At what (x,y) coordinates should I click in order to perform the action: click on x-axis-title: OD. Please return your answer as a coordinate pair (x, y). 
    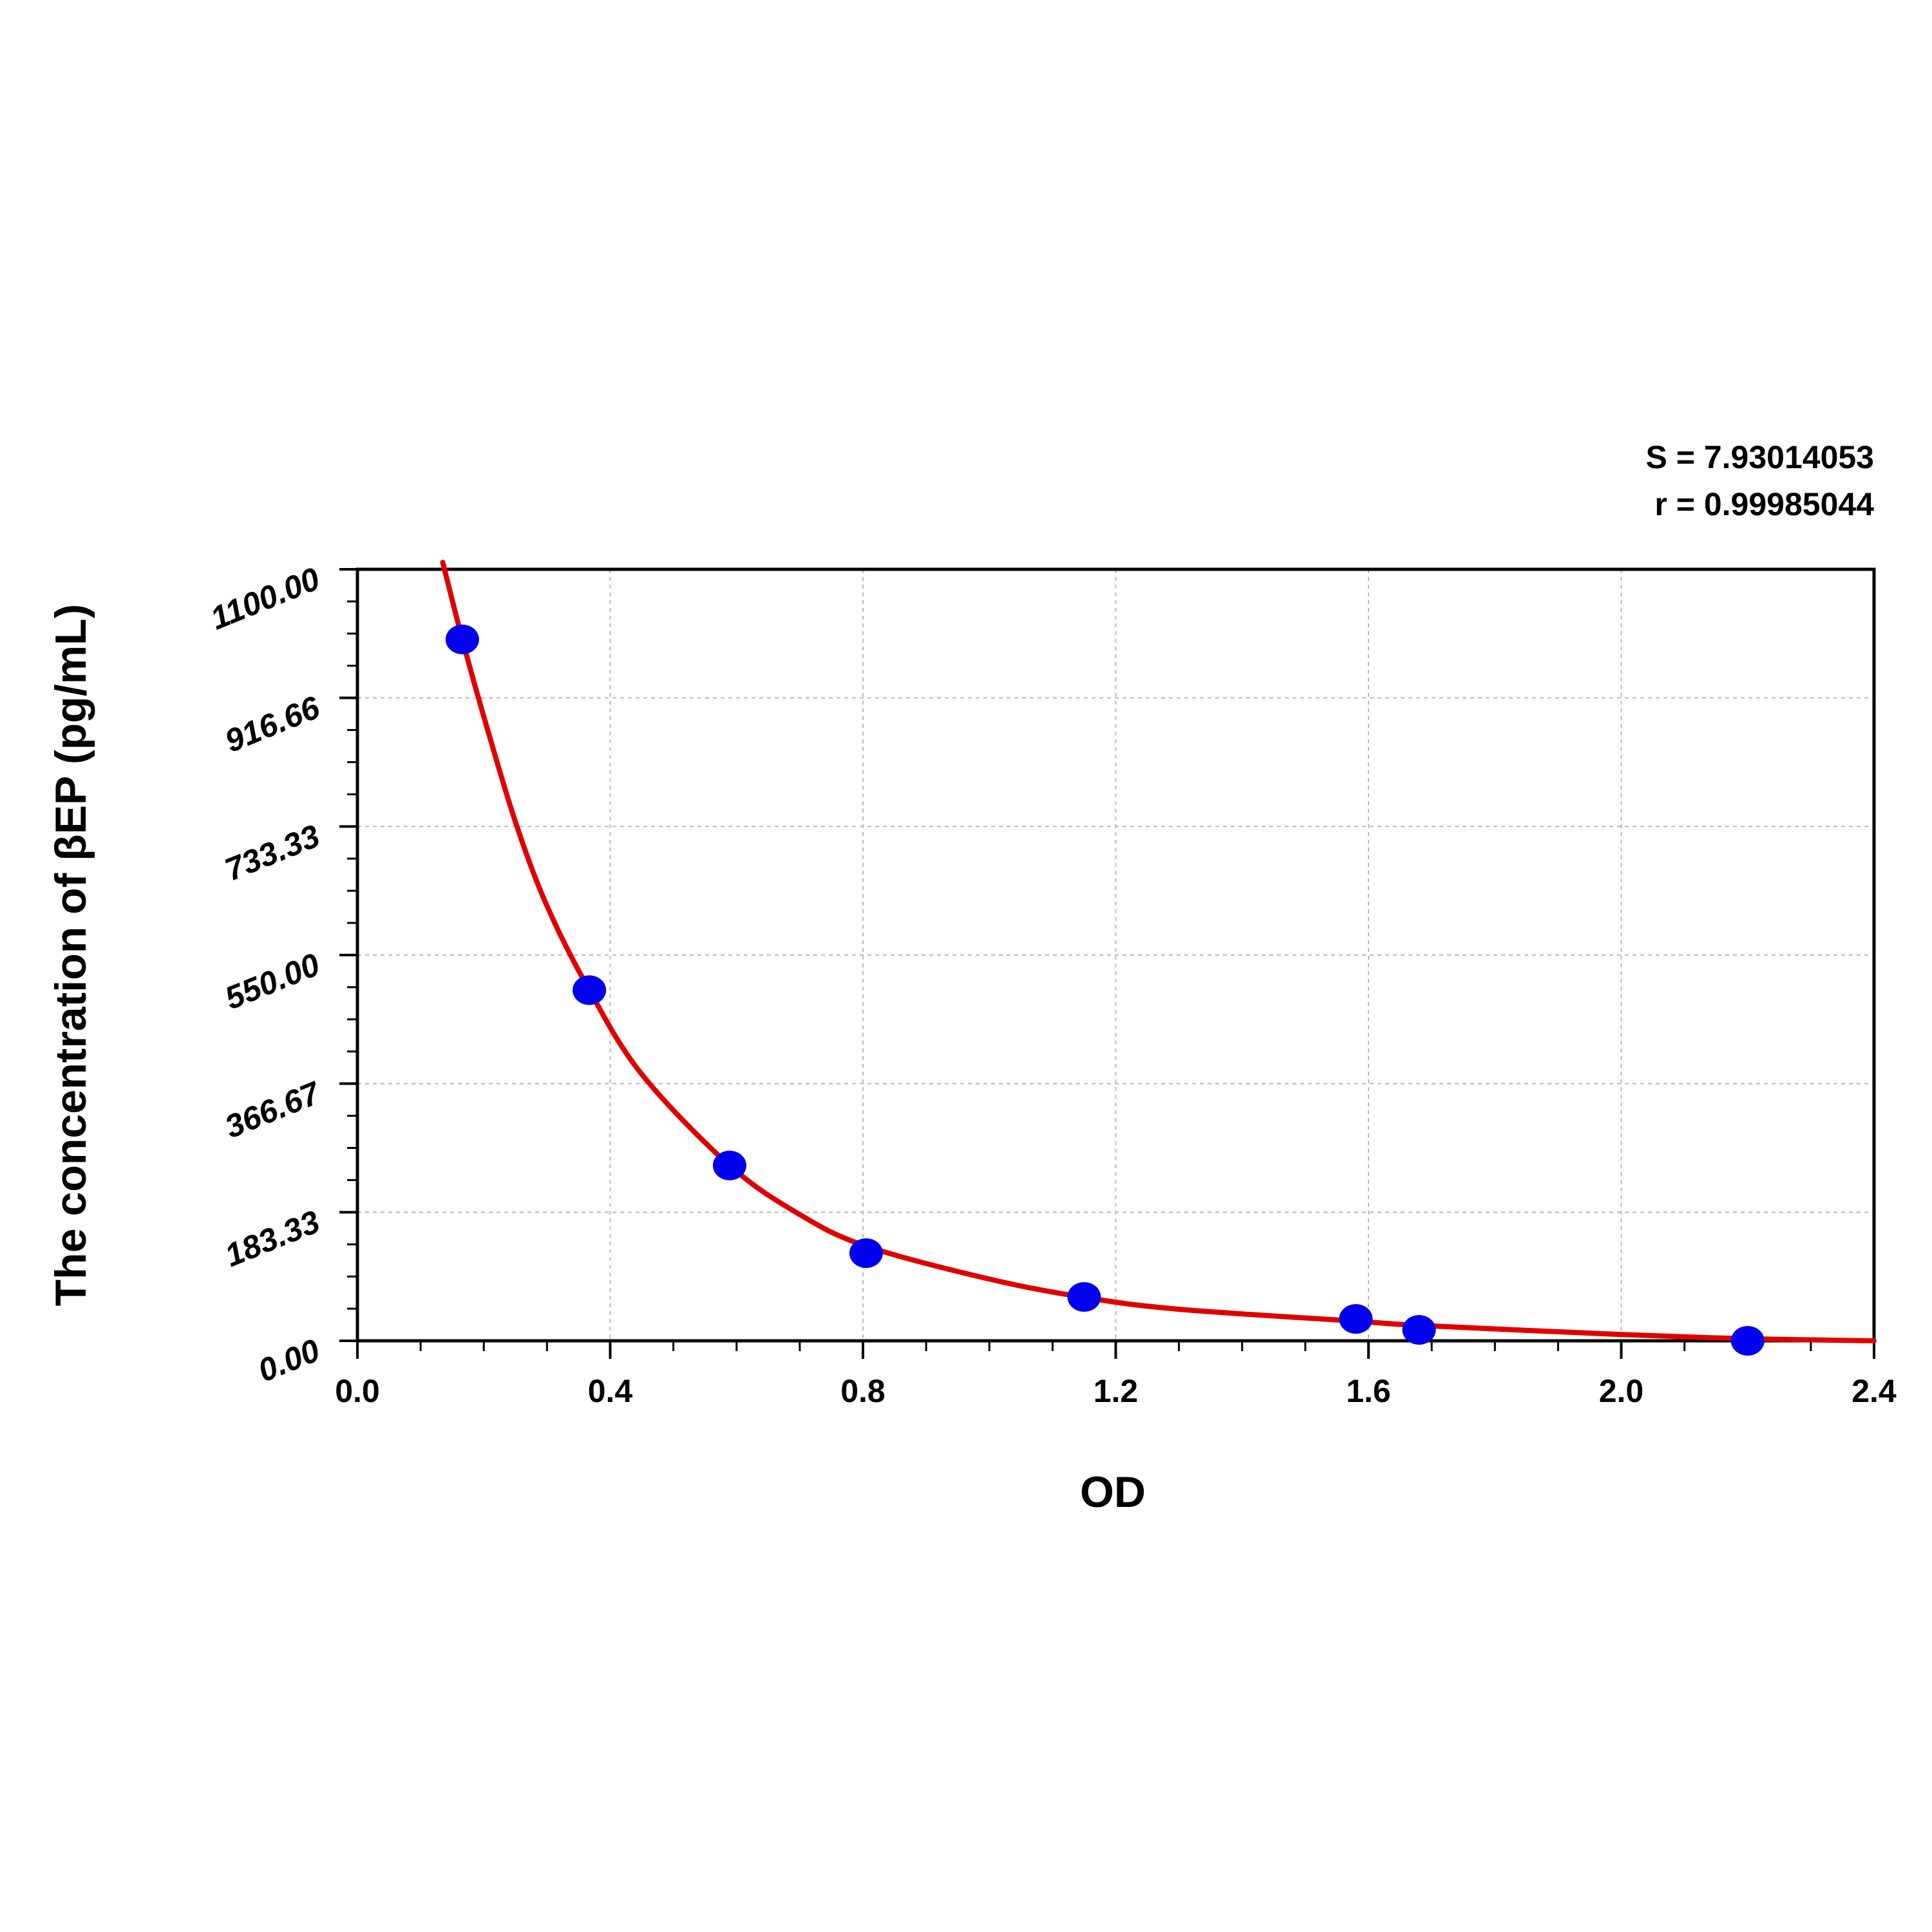
    Looking at the image, I should click on (1113, 1492).